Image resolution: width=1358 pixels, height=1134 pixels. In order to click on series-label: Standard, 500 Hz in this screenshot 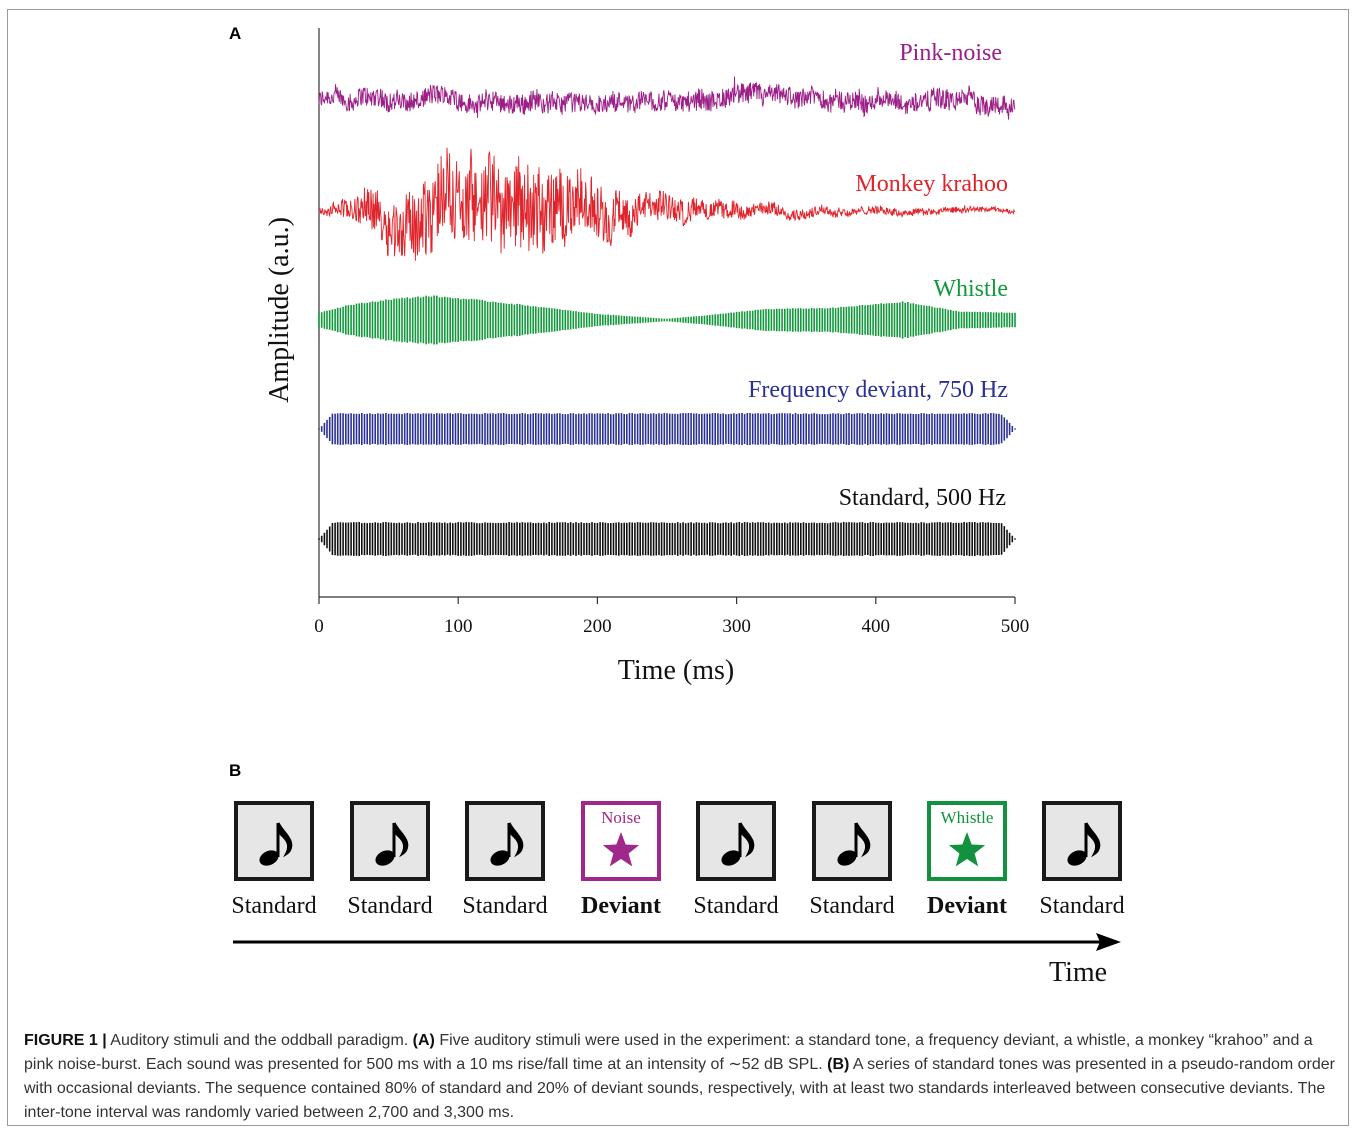, I will do `click(922, 498)`.